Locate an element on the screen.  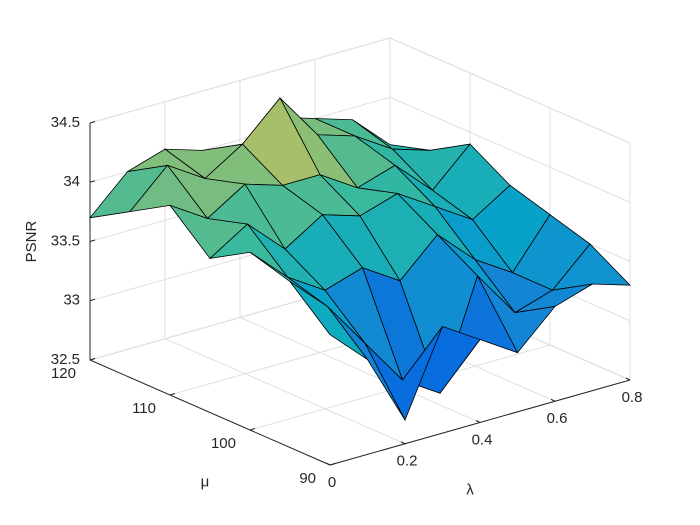
z-axis-label: PSNR is located at coordinates (31, 242).